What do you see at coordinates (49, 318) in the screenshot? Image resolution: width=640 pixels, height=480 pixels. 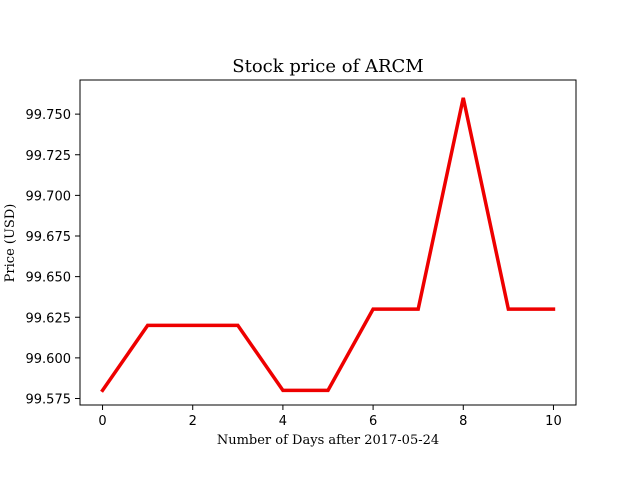 I see `y-tick-label: 99.625` at bounding box center [49, 318].